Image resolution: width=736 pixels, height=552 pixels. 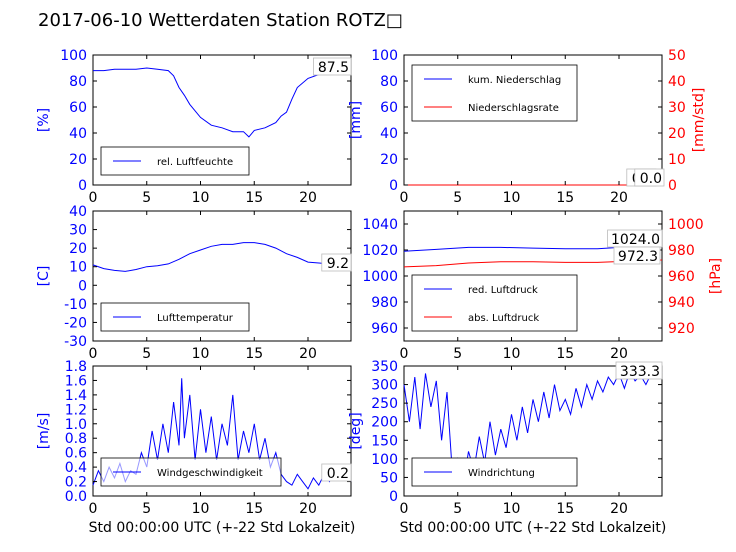 What do you see at coordinates (384, 386) in the screenshot?
I see `y-tick-label: 300` at bounding box center [384, 386].